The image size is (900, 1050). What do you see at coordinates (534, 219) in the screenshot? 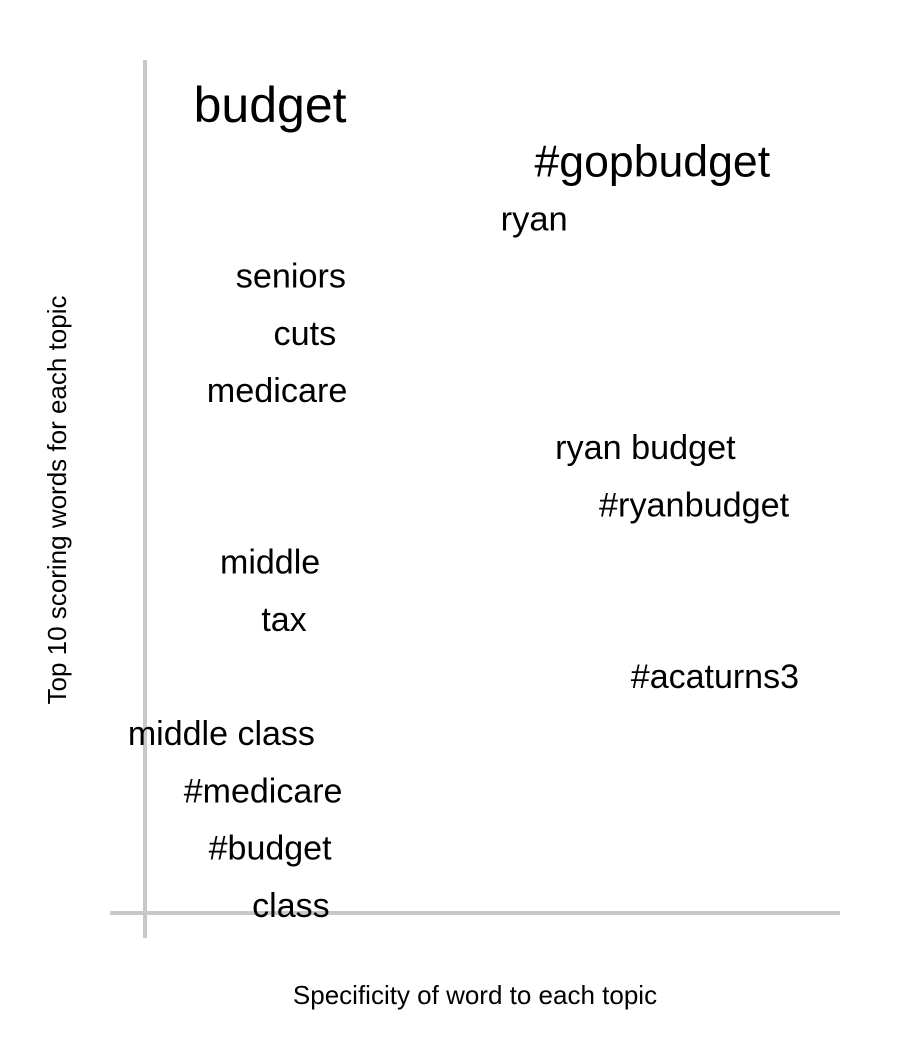
I see `word-label: ryan` at bounding box center [534, 219].